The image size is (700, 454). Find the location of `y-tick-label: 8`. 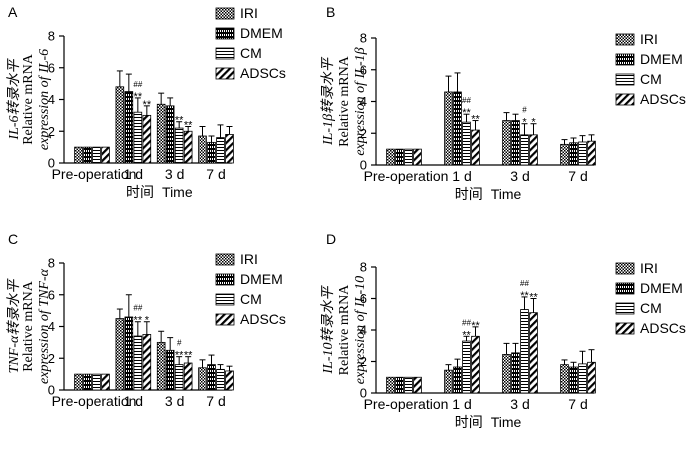

y-tick-label: 8 is located at coordinates (363, 267).